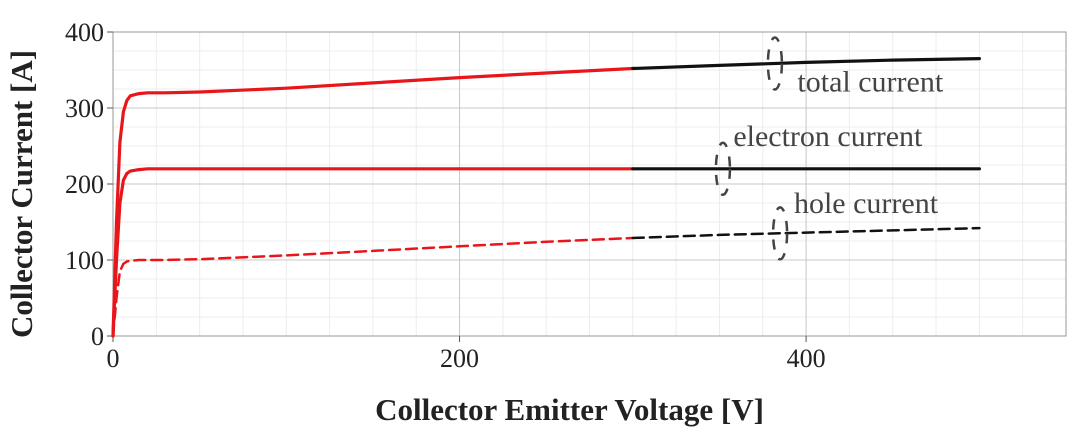 The height and width of the screenshot is (437, 1080). Describe the element at coordinates (113, 358) in the screenshot. I see `x-tick-label: 0` at that location.